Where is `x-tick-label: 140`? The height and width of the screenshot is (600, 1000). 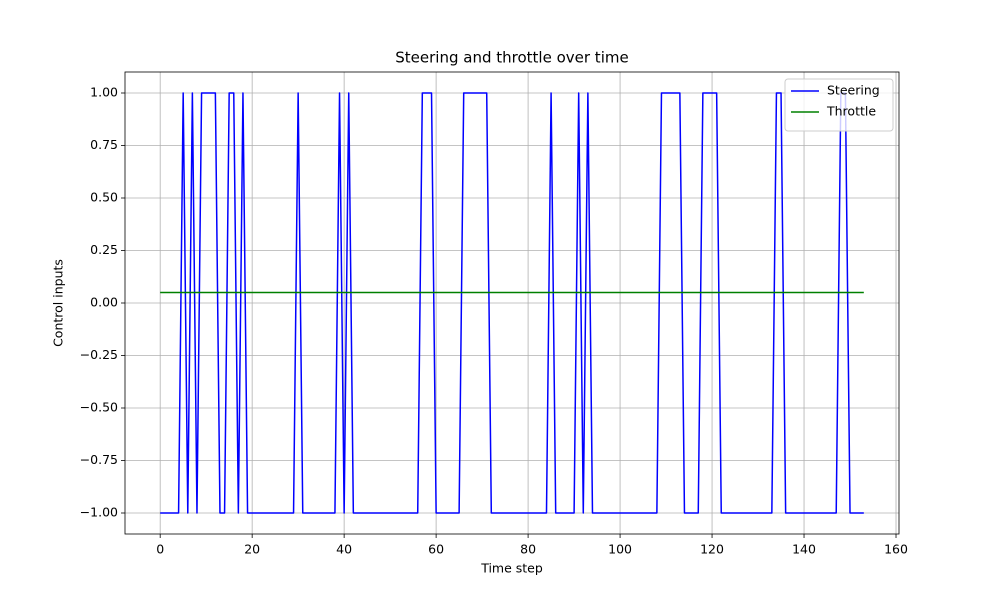 x-tick-label: 140 is located at coordinates (804, 549).